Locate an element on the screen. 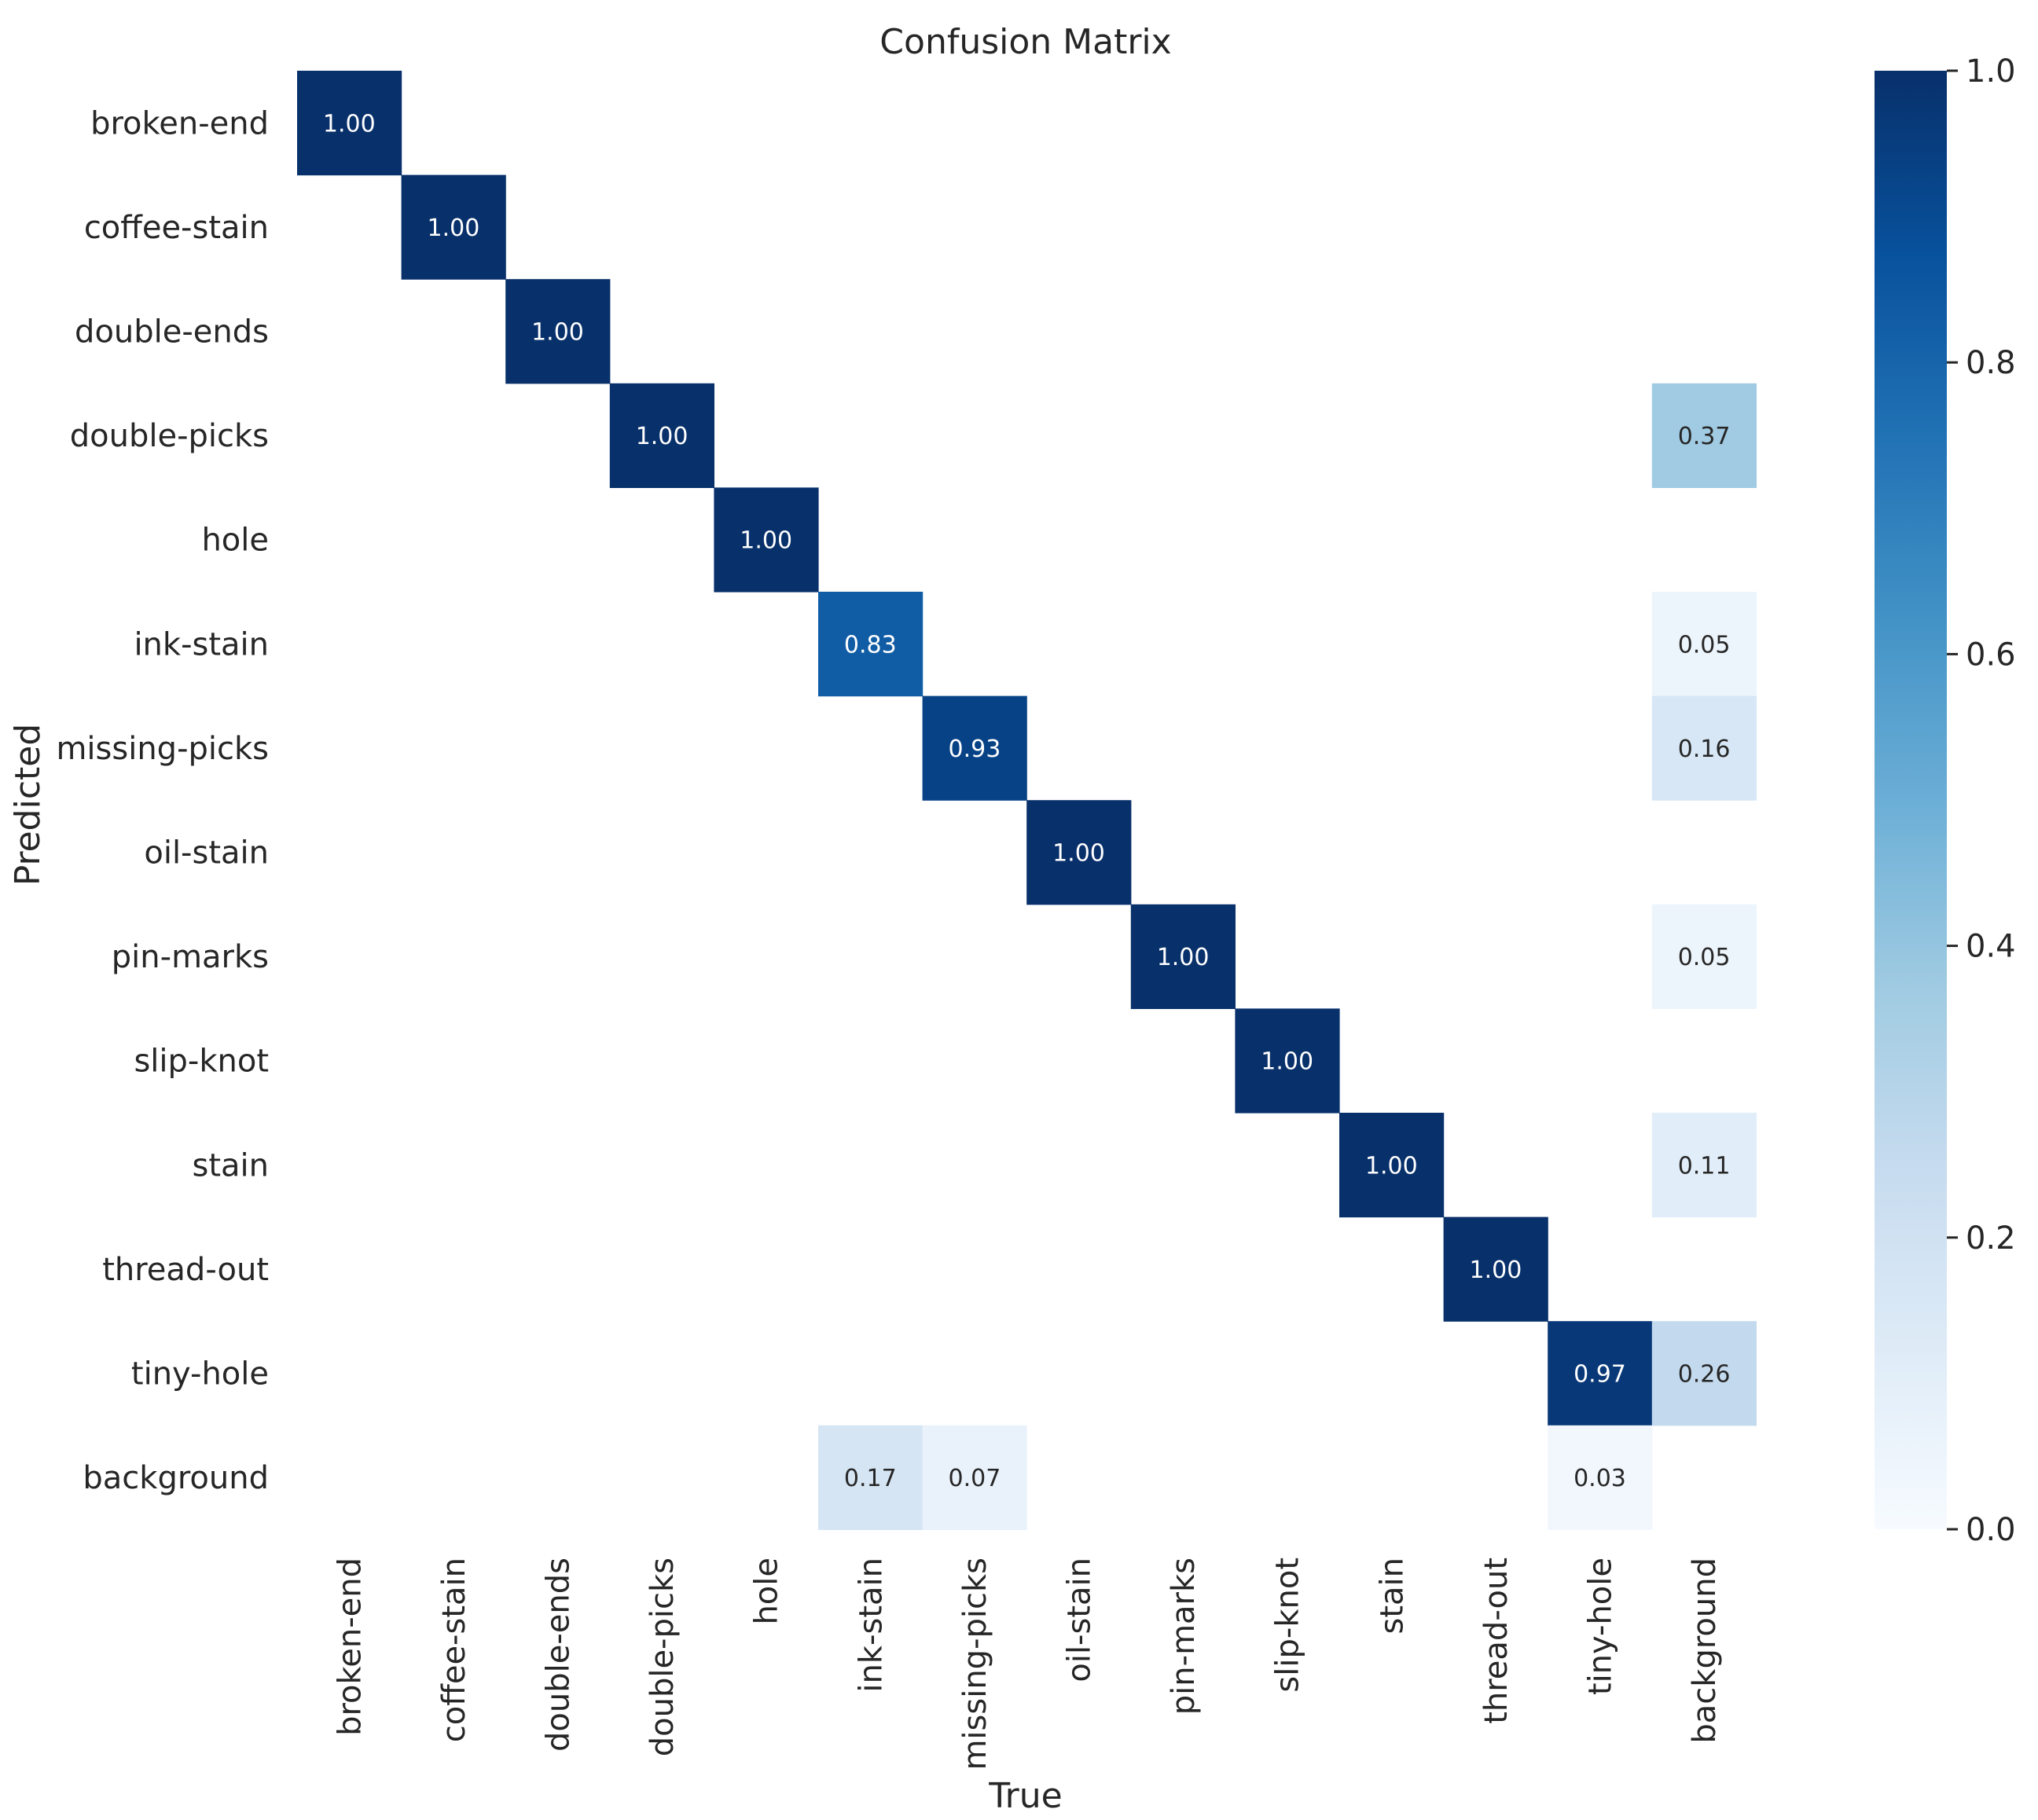 Image resolution: width=2038 pixels, height=1820 pixels. colorbar-tick-label: 0.8 is located at coordinates (1991, 363).